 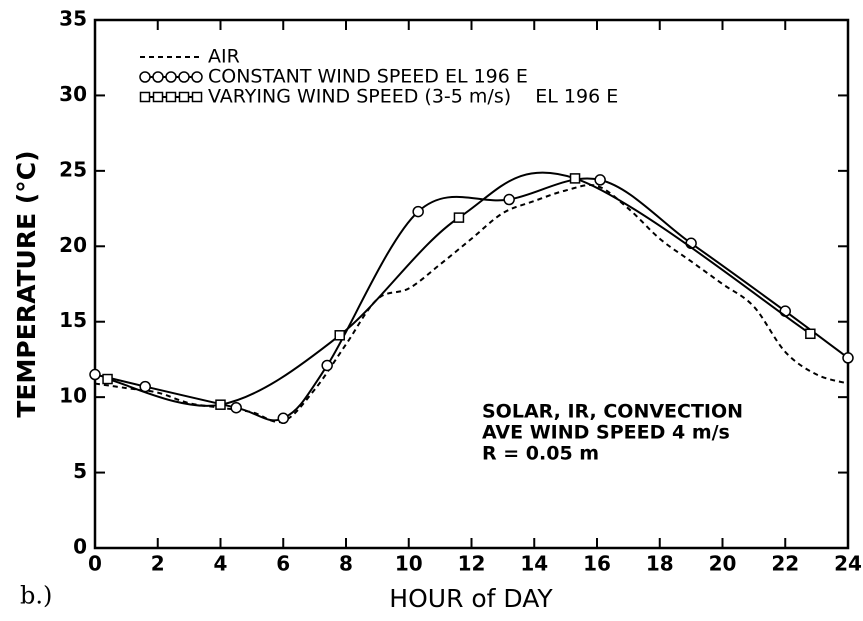 I want to click on x-tick-label: 10, so click(x=409, y=564).